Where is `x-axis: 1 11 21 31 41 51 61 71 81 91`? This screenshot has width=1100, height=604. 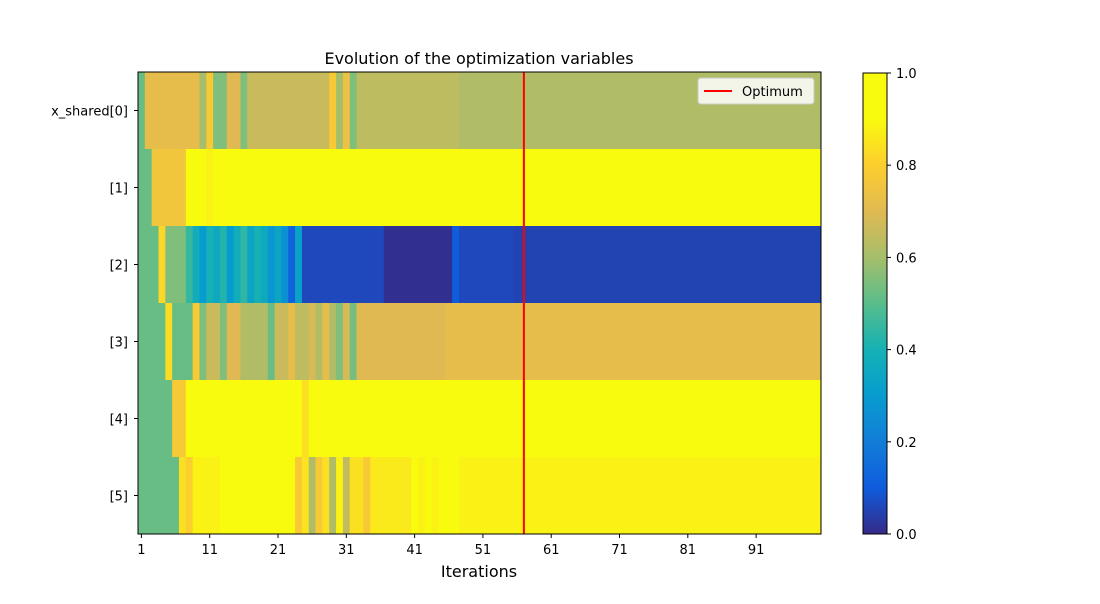
x-axis: 1 11 21 31 41 51 61 71 81 91 is located at coordinates (450, 546).